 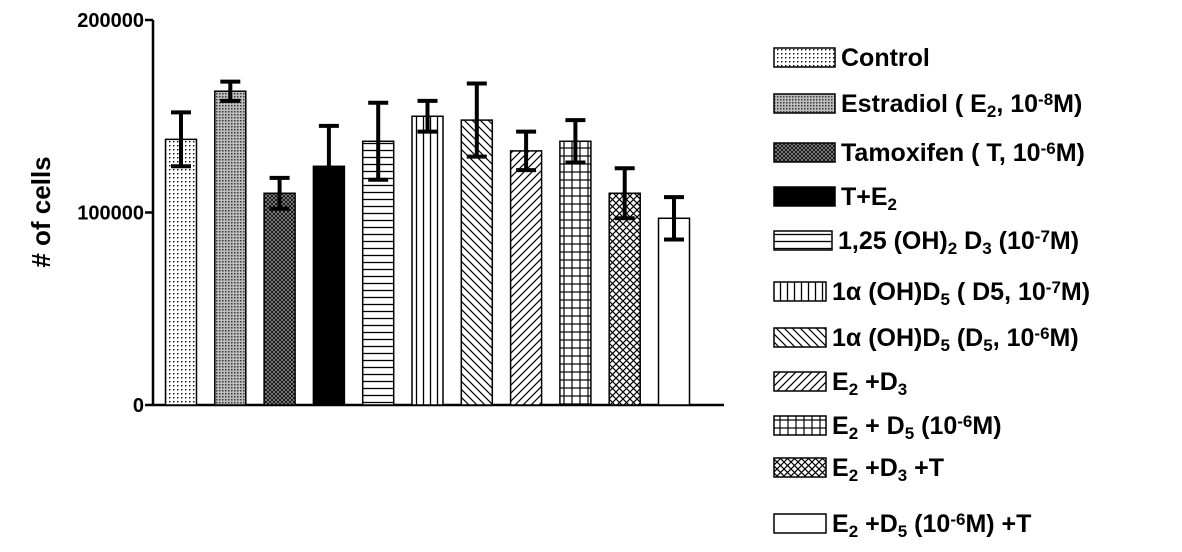 I want to click on legend-item: Tamoxifen ( T, 10-6M), so click(x=929, y=153).